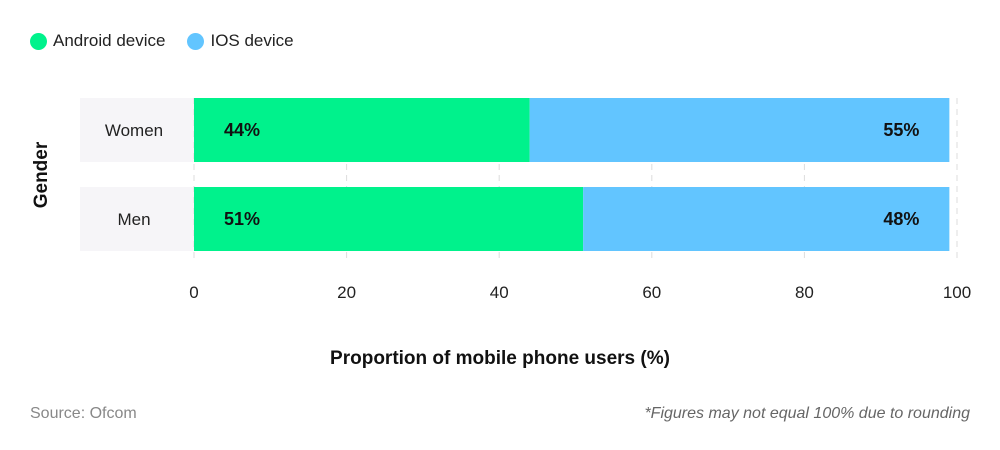 The width and height of the screenshot is (1000, 450). Describe the element at coordinates (133, 219) in the screenshot. I see `category-label: Men` at that location.